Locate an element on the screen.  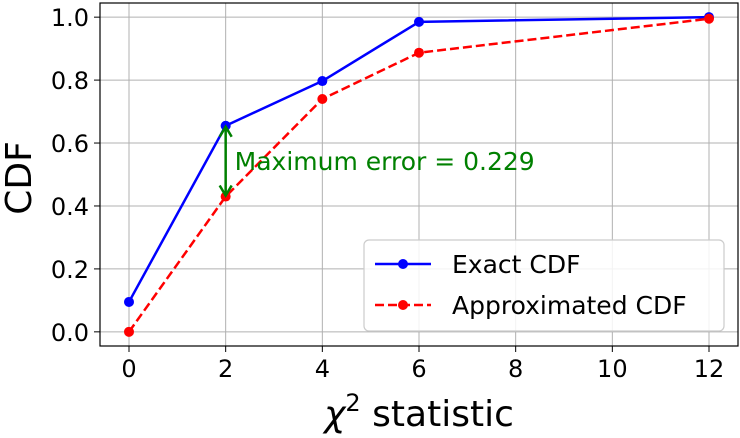
error-arrow-head-bottom is located at coordinates (225, 191).